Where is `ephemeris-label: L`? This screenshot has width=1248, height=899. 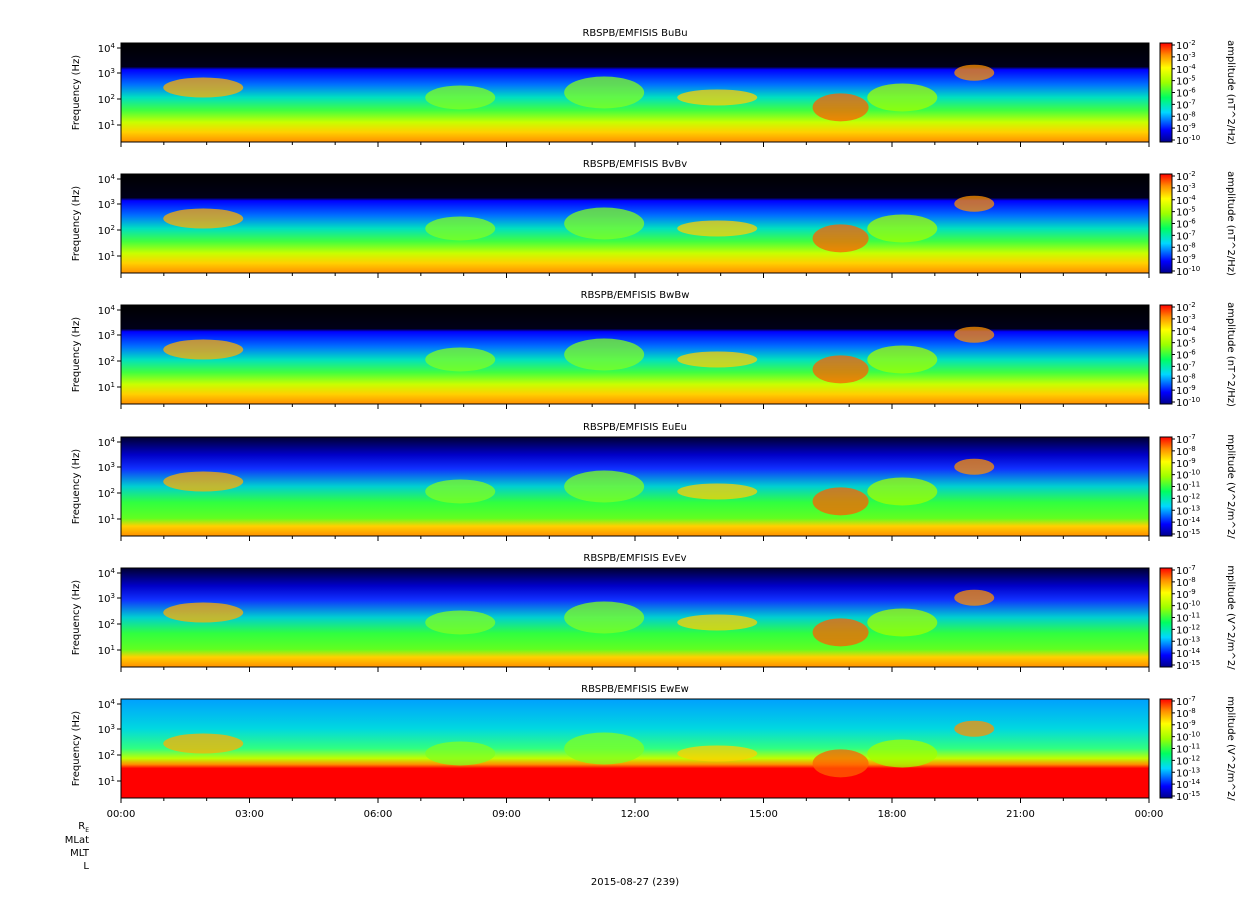 ephemeris-label: L is located at coordinates (86, 866).